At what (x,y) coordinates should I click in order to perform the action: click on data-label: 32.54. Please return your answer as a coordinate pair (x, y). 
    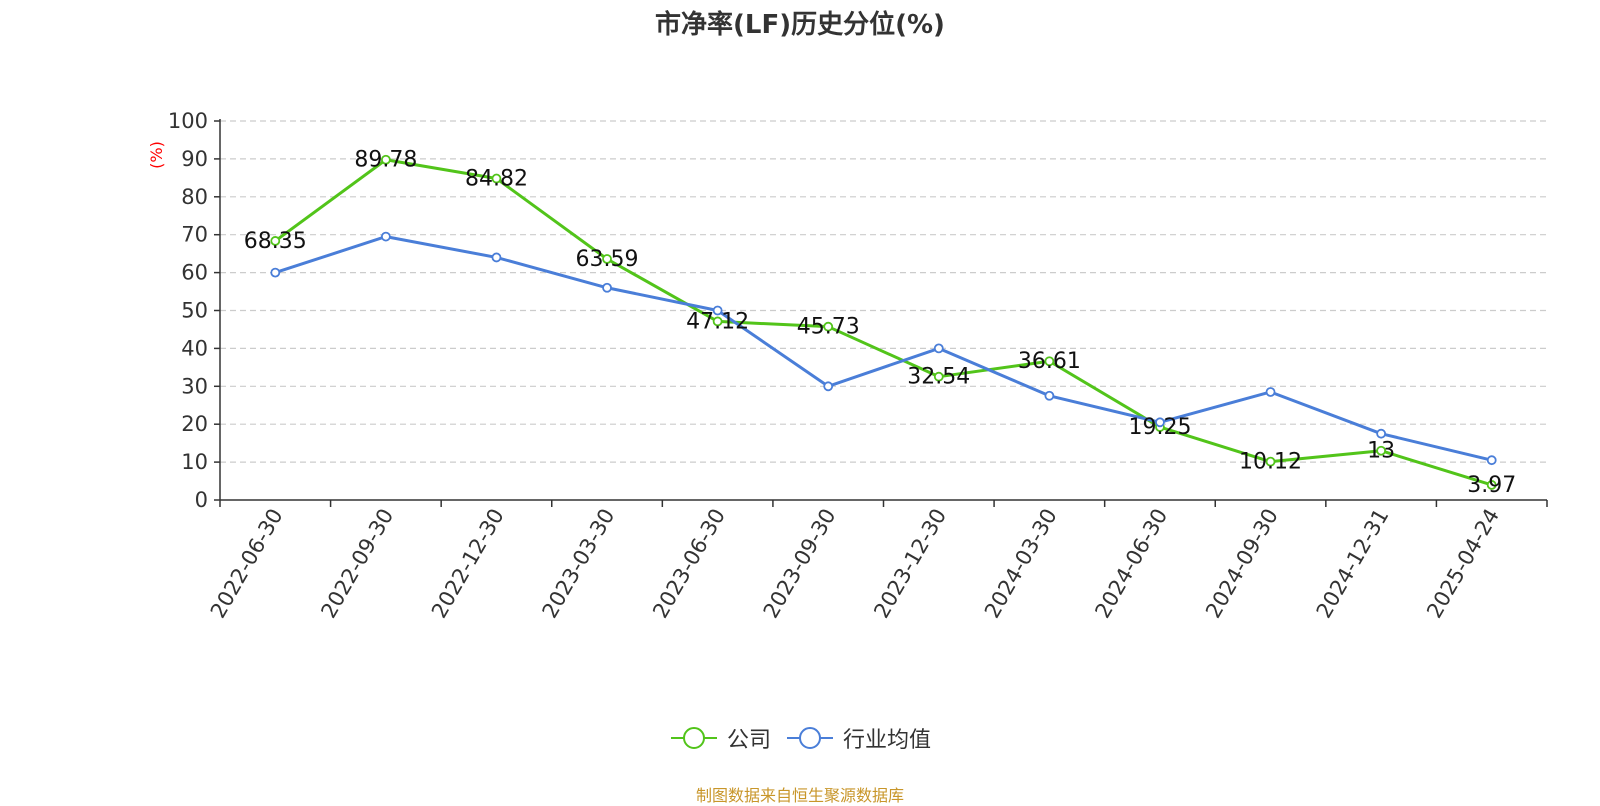
    Looking at the image, I should click on (938, 377).